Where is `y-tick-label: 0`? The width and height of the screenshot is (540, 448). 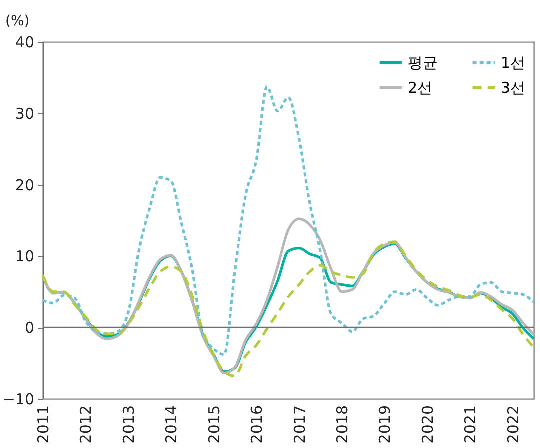 y-tick-label: 0 is located at coordinates (29, 328).